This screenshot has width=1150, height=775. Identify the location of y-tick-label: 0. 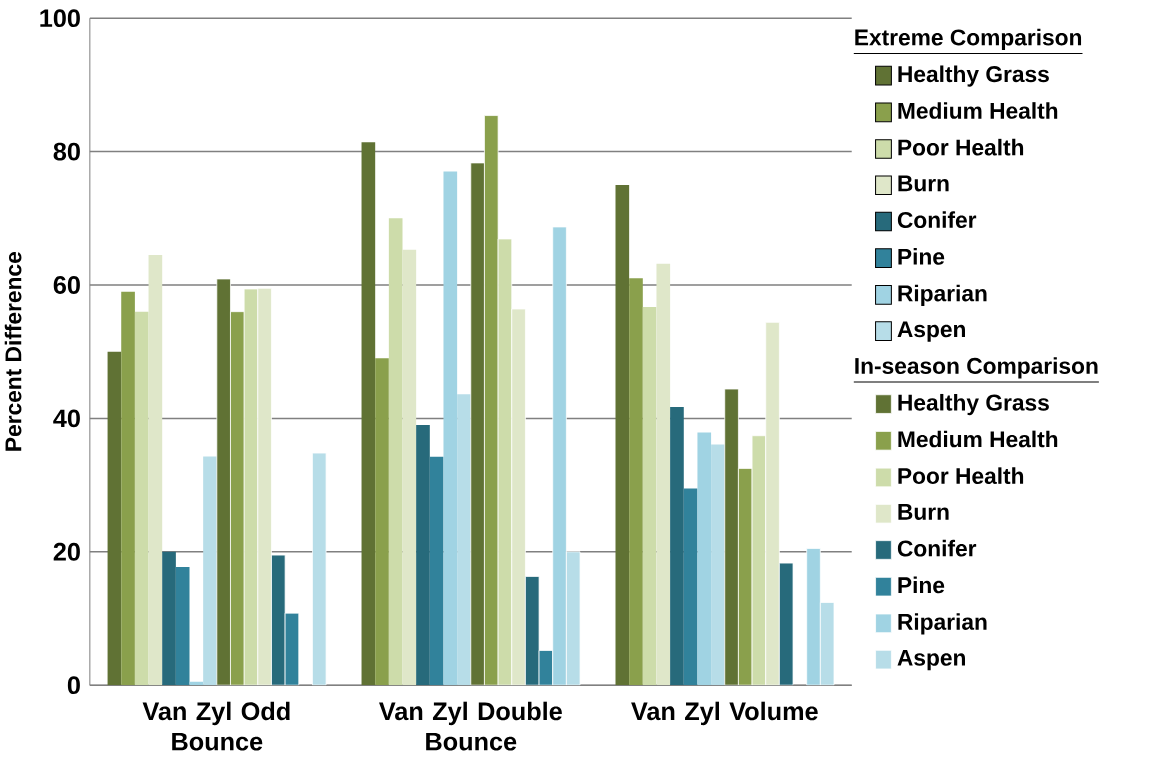
(73, 685).